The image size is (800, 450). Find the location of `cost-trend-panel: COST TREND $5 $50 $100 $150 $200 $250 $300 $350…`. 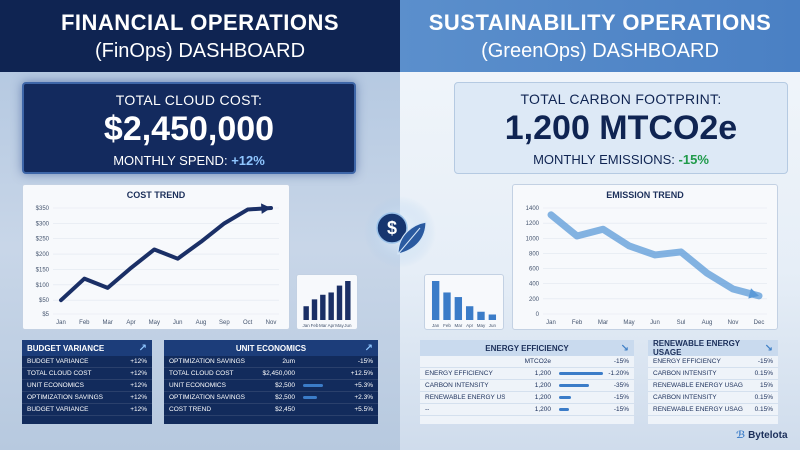

cost-trend-panel: COST TREND $5 $50 $100 $150 $200 $250 $300 $350… is located at coordinates (156, 257).